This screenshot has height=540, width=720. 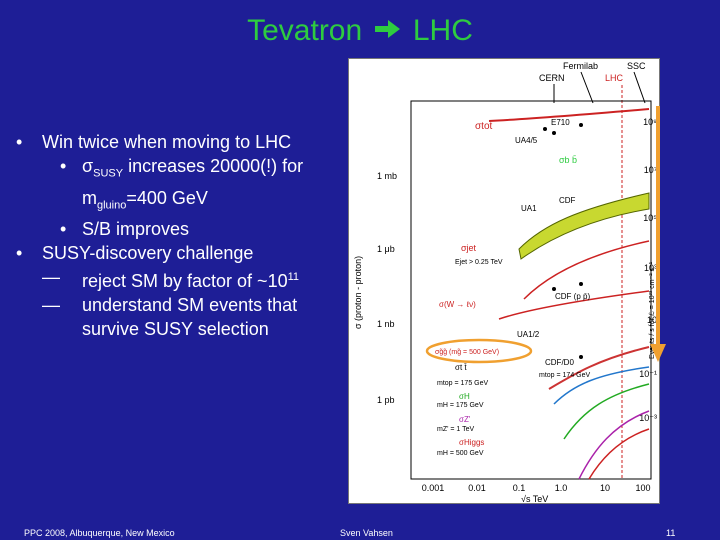 What do you see at coordinates (636, 66) in the screenshot?
I see `label-ssc: SSC` at bounding box center [636, 66].